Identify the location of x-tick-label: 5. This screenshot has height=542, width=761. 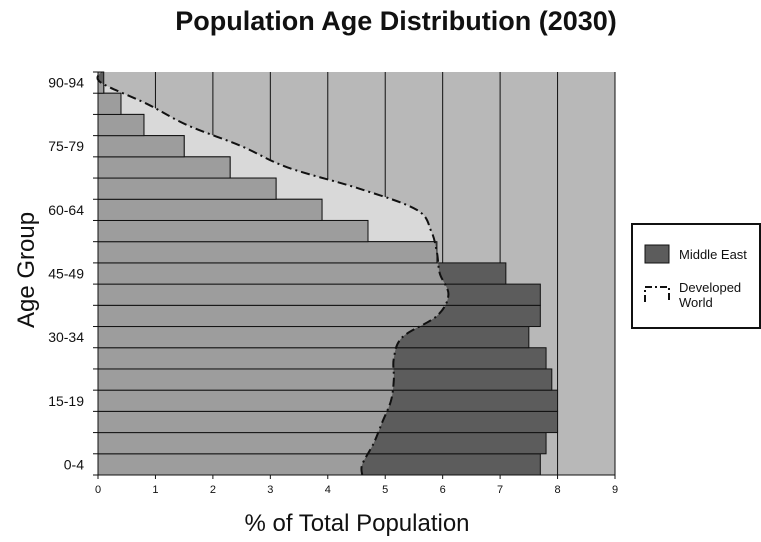
(385, 490).